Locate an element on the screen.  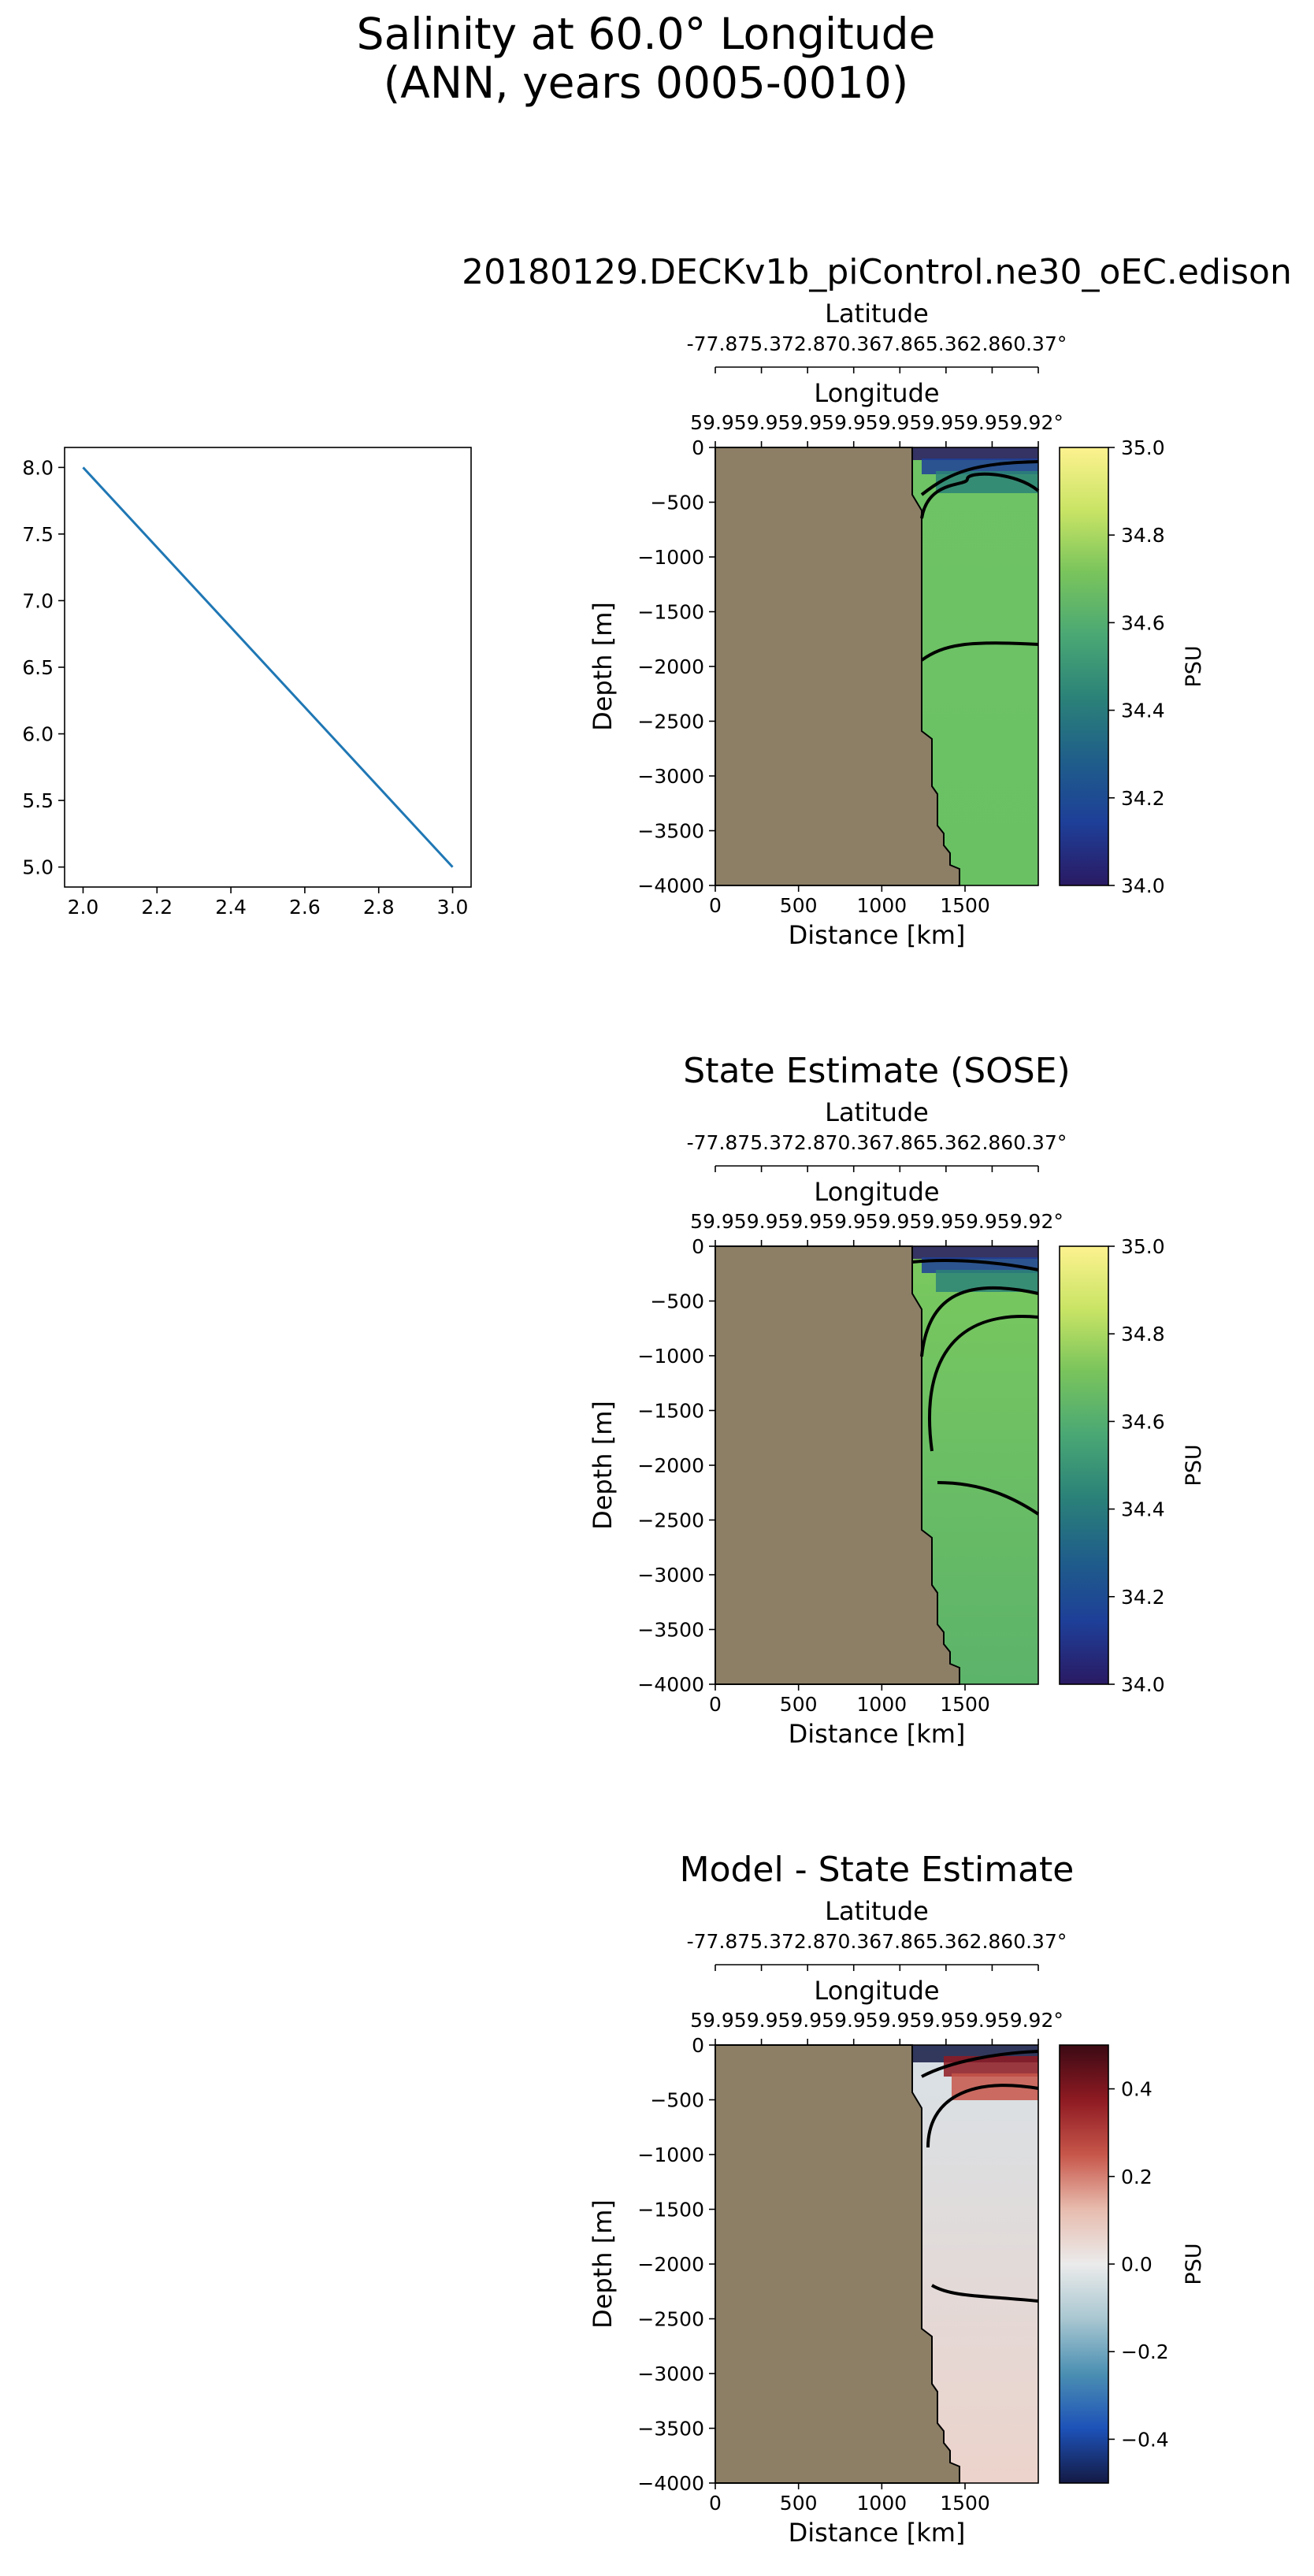
colorbar-tick-label: −0.2 is located at coordinates (1145, 2351).